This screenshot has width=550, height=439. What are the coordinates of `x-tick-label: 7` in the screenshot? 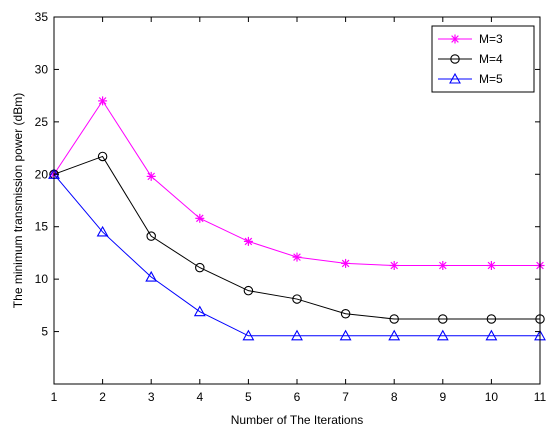 It's located at (345, 397).